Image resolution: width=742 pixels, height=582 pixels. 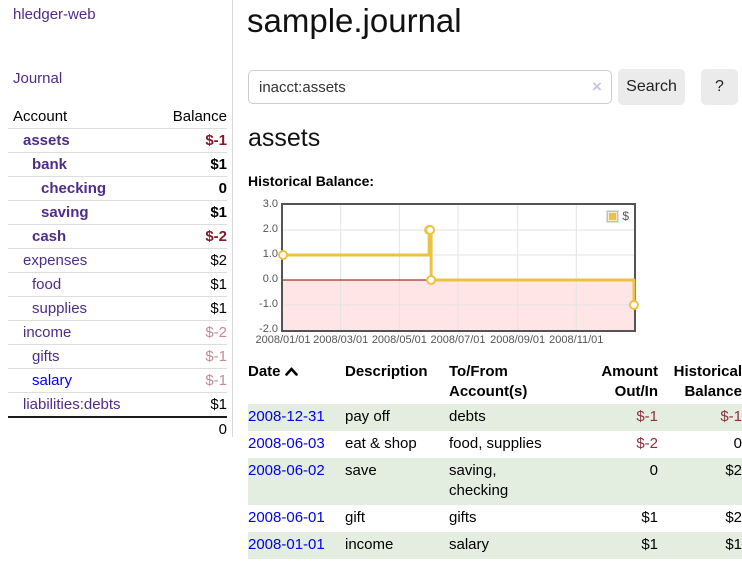 I want to click on transaction-accounts: saving, checking, so click(x=479, y=480).